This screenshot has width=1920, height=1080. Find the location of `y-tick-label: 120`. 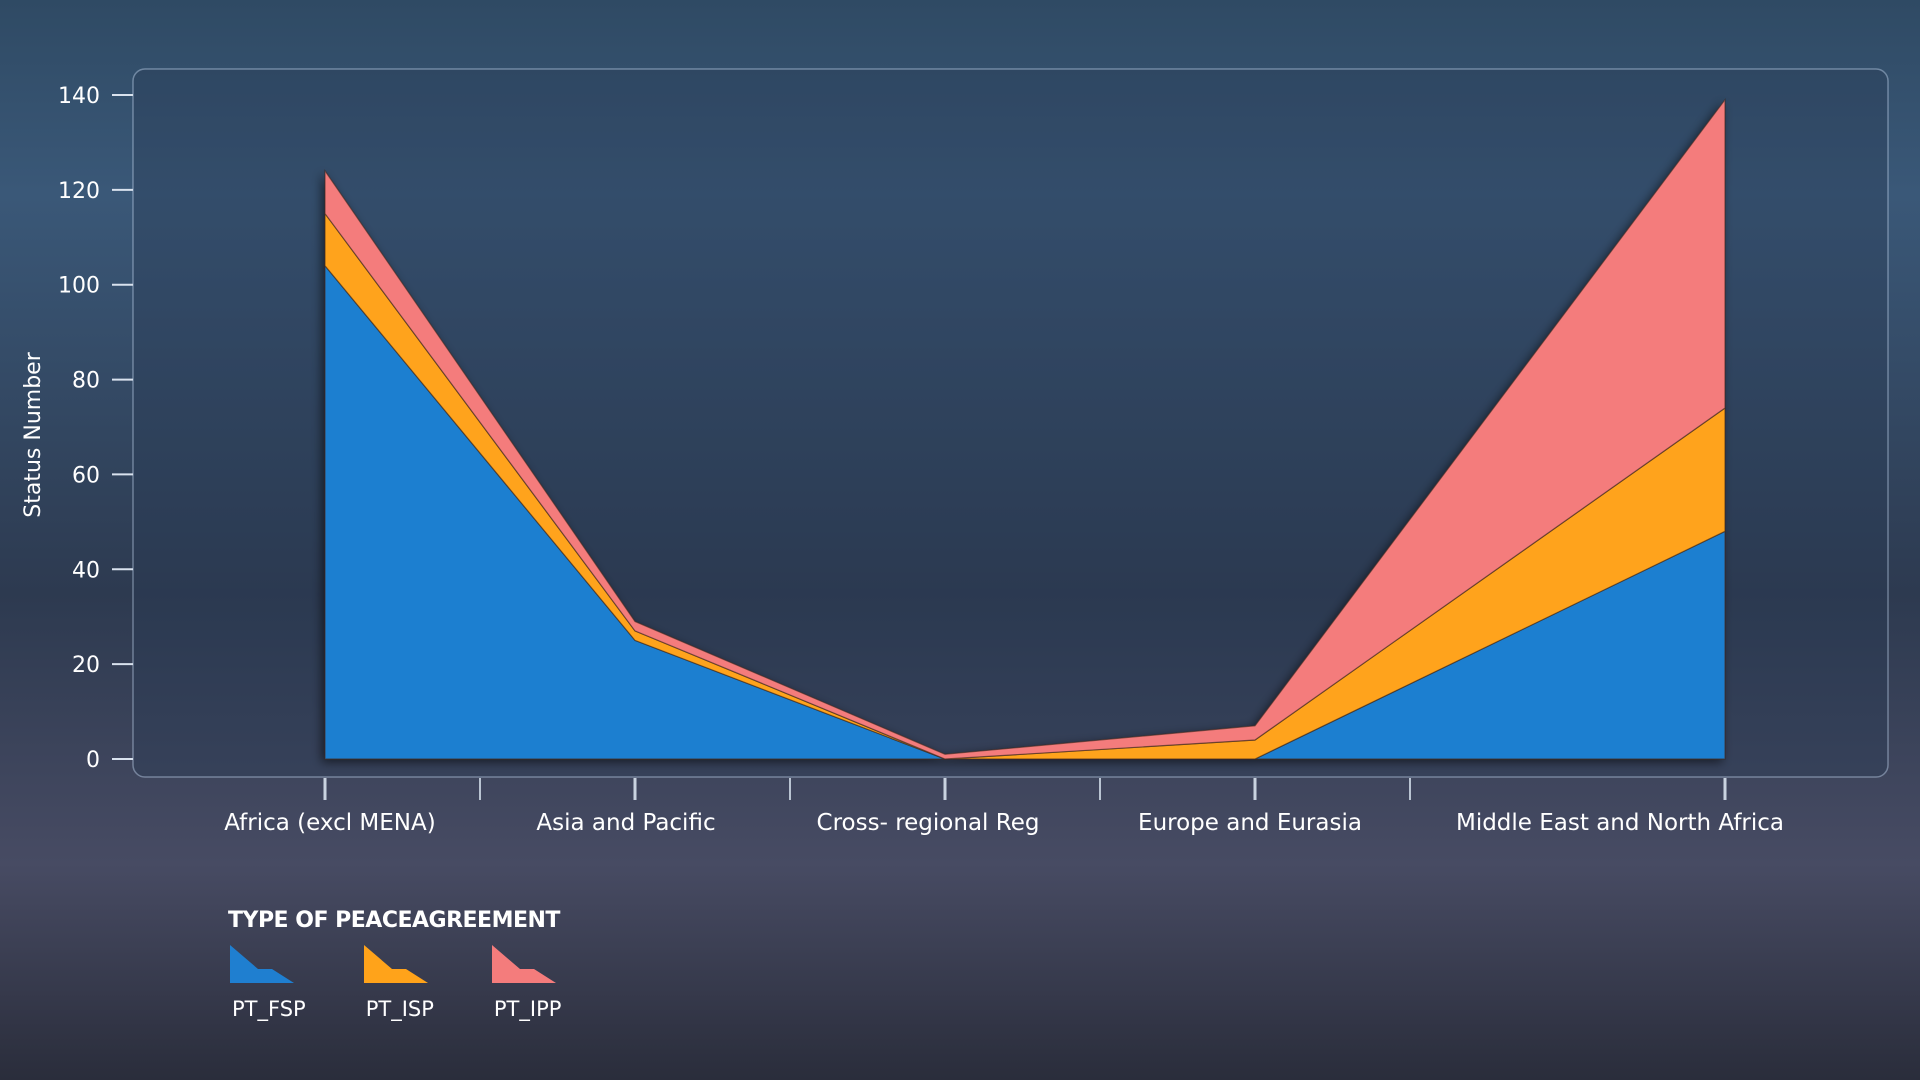

y-tick-label: 120 is located at coordinates (79, 191).